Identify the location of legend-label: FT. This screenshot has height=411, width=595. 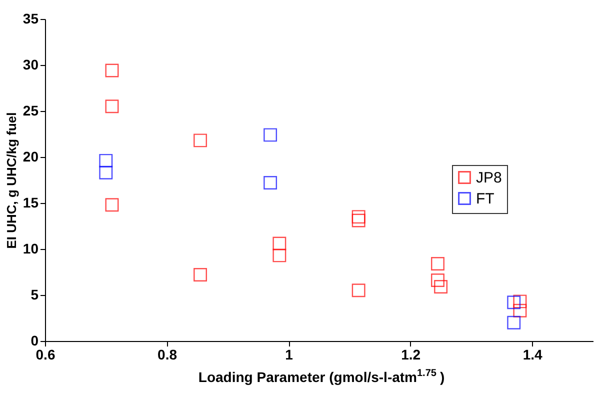
(485, 199).